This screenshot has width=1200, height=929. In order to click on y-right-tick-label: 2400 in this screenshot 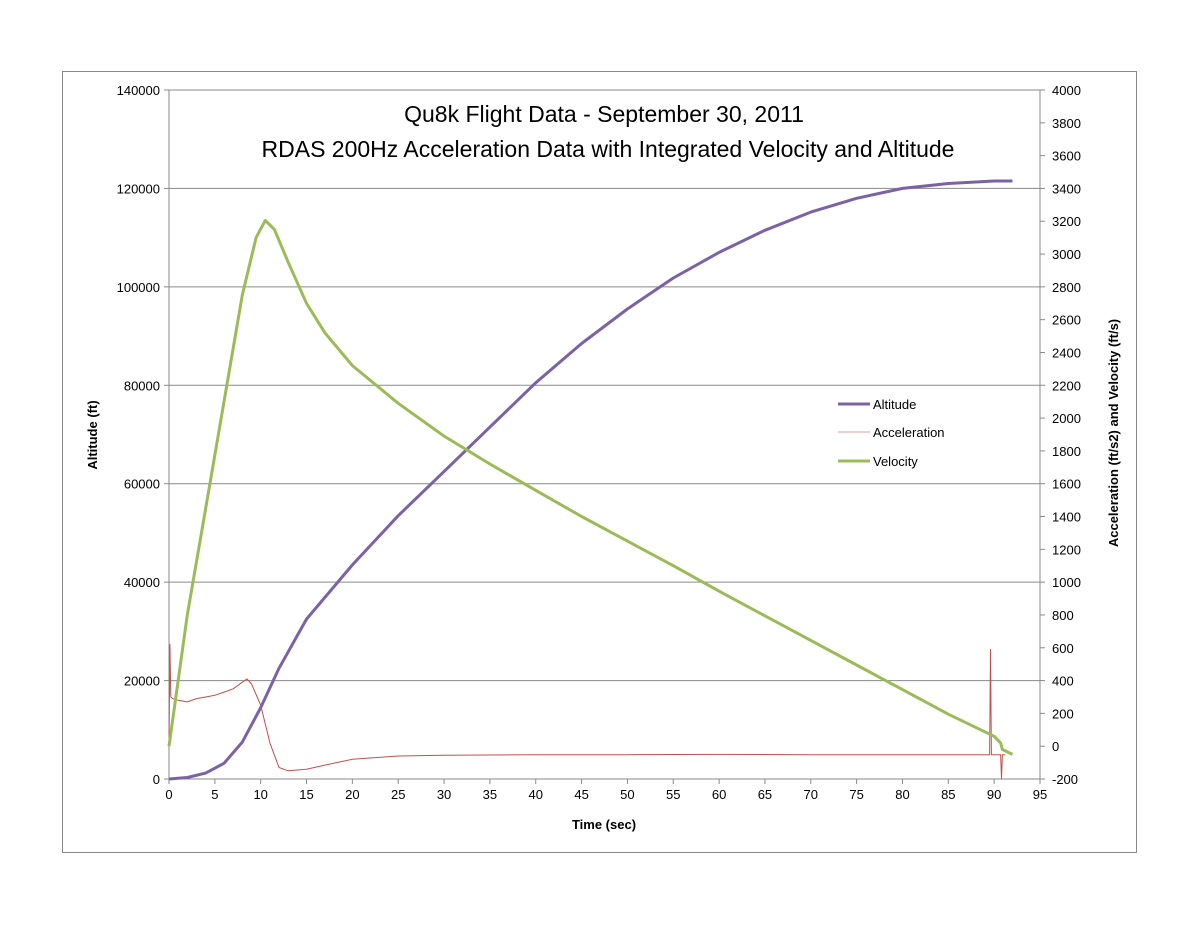, I will do `click(1066, 352)`.